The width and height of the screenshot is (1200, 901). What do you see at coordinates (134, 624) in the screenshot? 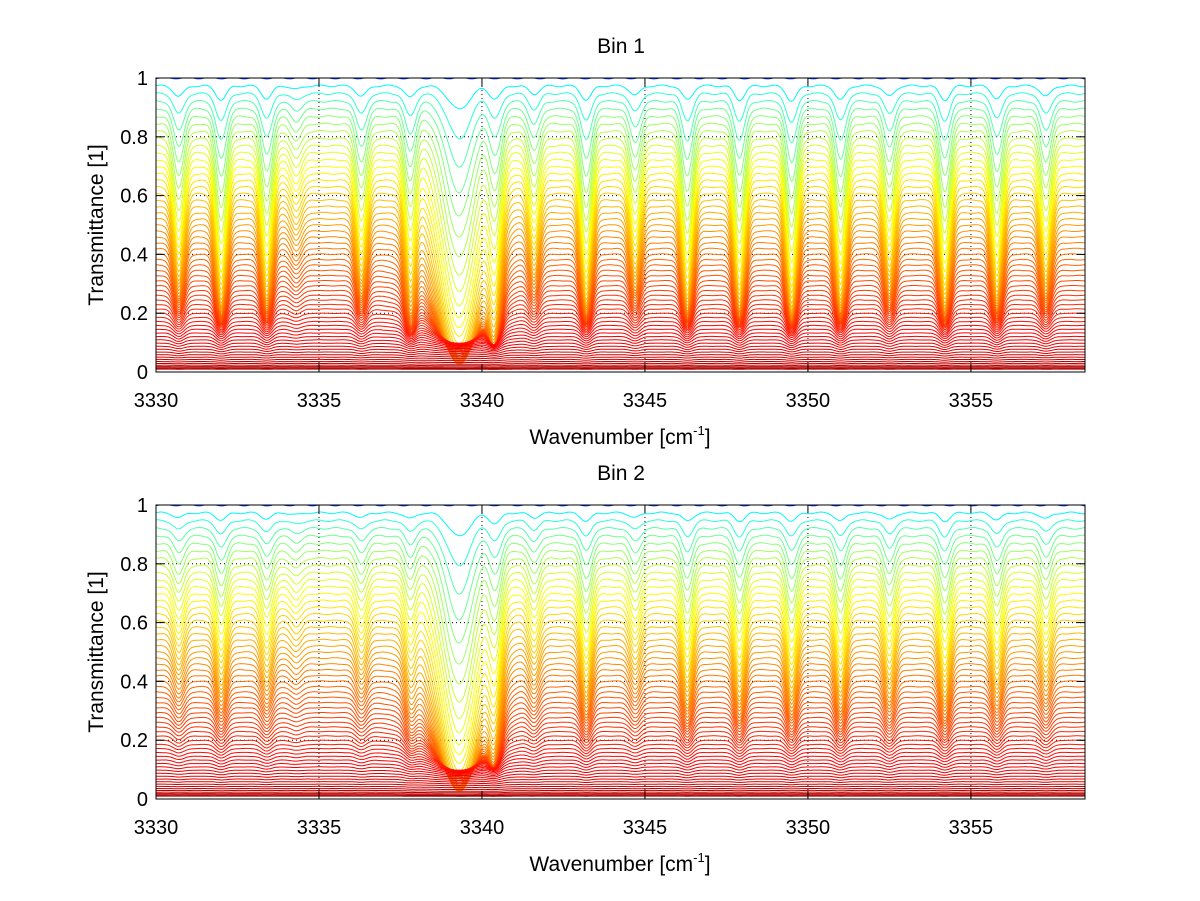
I see `panel-2-ytick-label-3: 0.6` at bounding box center [134, 624].